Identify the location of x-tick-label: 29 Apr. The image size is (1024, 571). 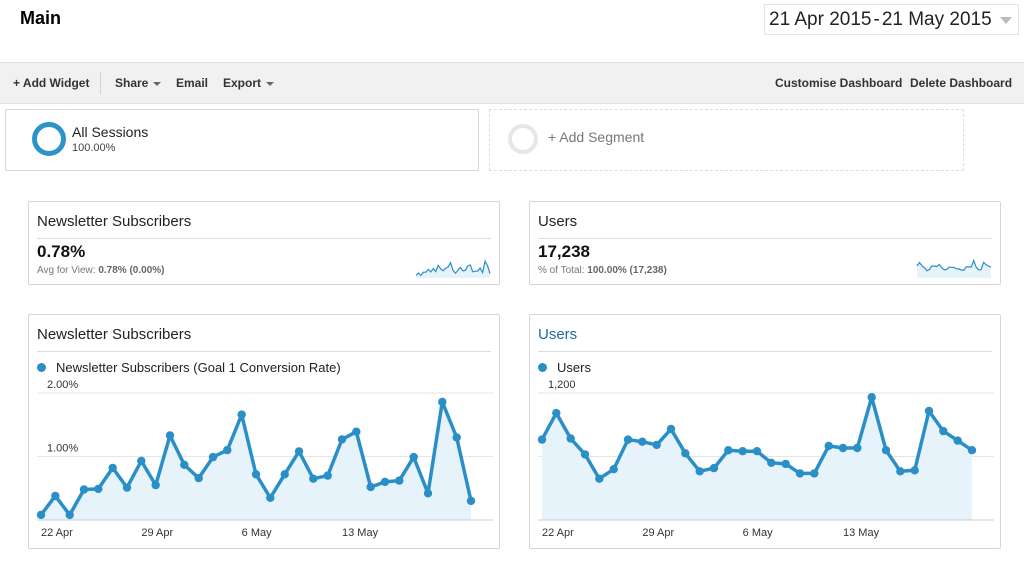
(658, 533).